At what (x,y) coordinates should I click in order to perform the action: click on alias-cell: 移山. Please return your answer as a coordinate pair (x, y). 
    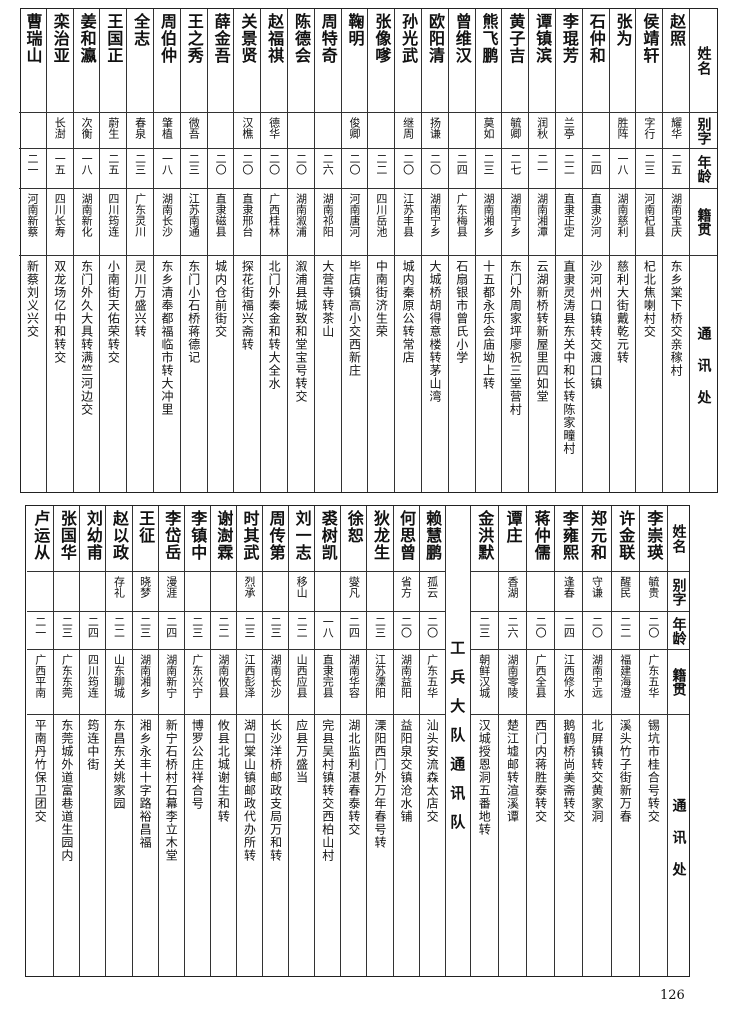
    Looking at the image, I should click on (302, 592).